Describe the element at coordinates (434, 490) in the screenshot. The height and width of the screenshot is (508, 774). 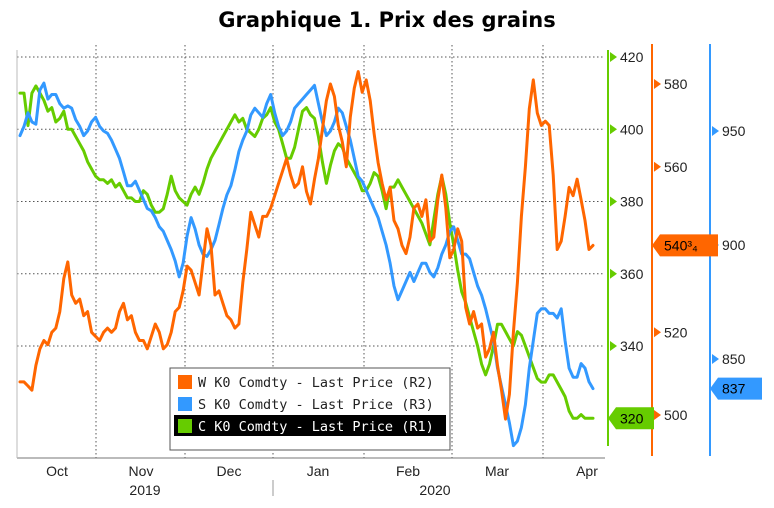
I see `year-label: 2020` at that location.